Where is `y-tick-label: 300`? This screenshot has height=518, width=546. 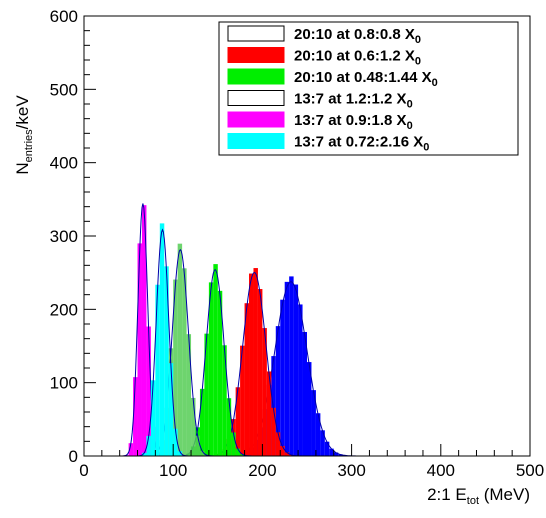 y-tick-label: 300 is located at coordinates (64, 236).